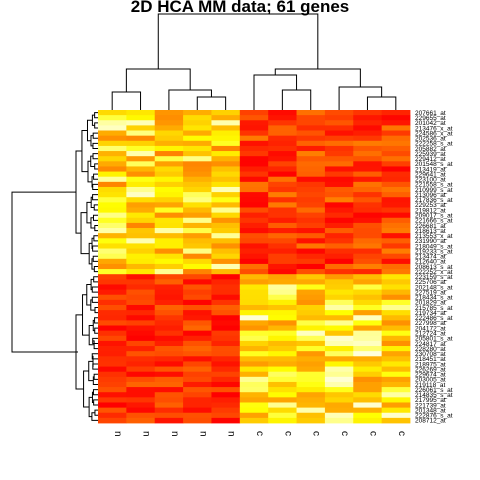  Describe the element at coordinates (231, 434) in the screenshot. I see `column-label: n` at that location.